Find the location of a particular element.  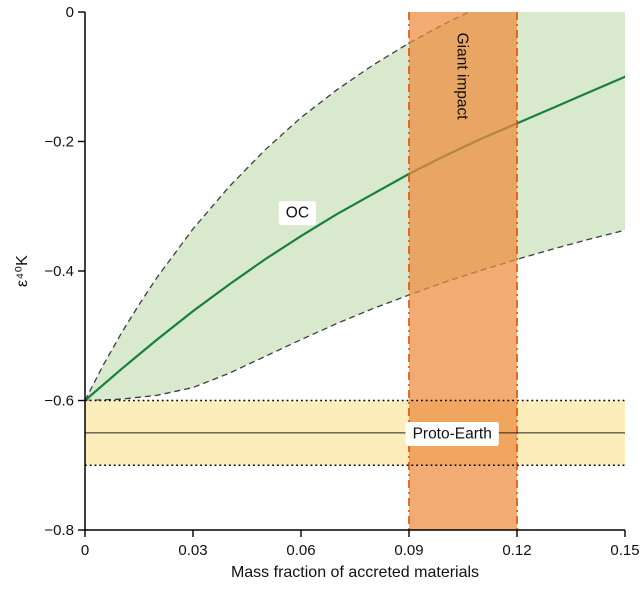

y-axis-ticks: 0 −0.2 −0.4 −0.6 −0.8 is located at coordinates (64, 271).